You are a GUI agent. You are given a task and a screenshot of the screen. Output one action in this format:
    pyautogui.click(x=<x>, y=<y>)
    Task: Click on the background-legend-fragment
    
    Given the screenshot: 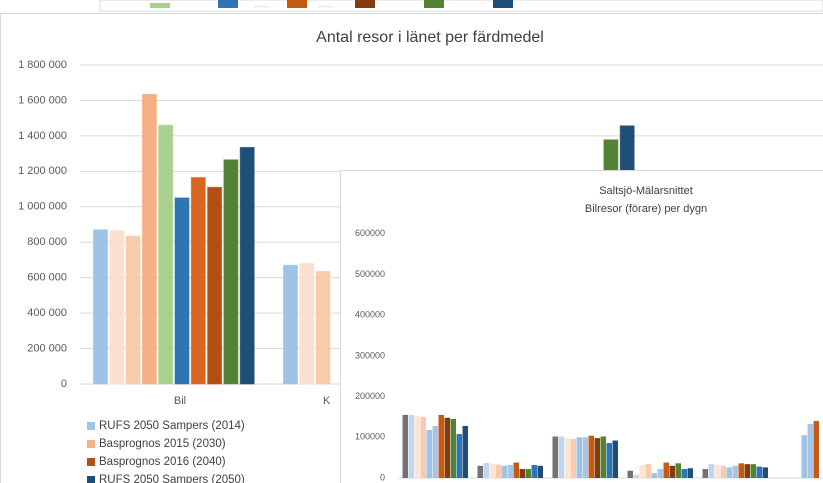 What is the action you would take?
    pyautogui.click(x=461, y=6)
    